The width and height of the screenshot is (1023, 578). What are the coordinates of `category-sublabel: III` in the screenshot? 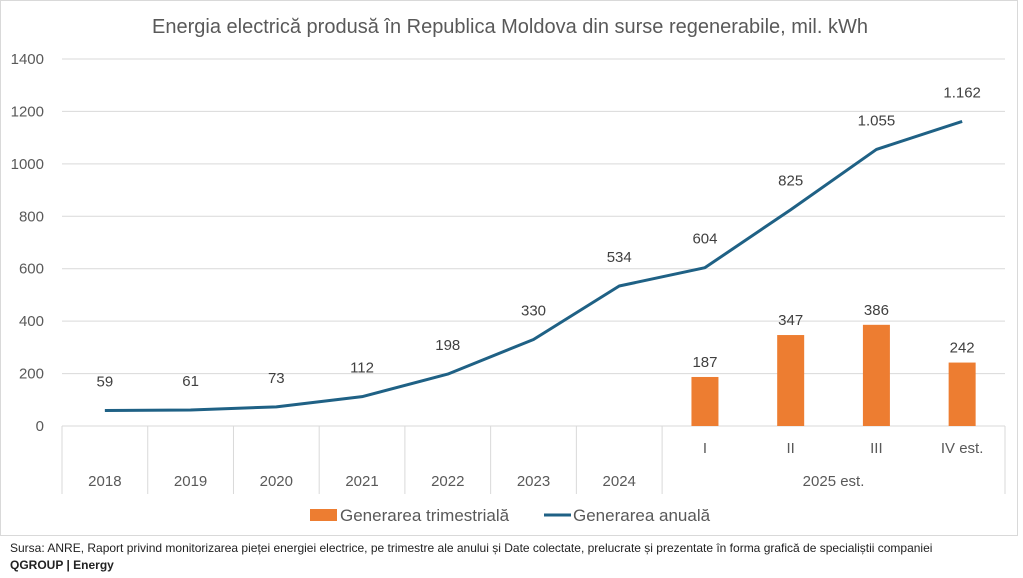 It's located at (876, 448).